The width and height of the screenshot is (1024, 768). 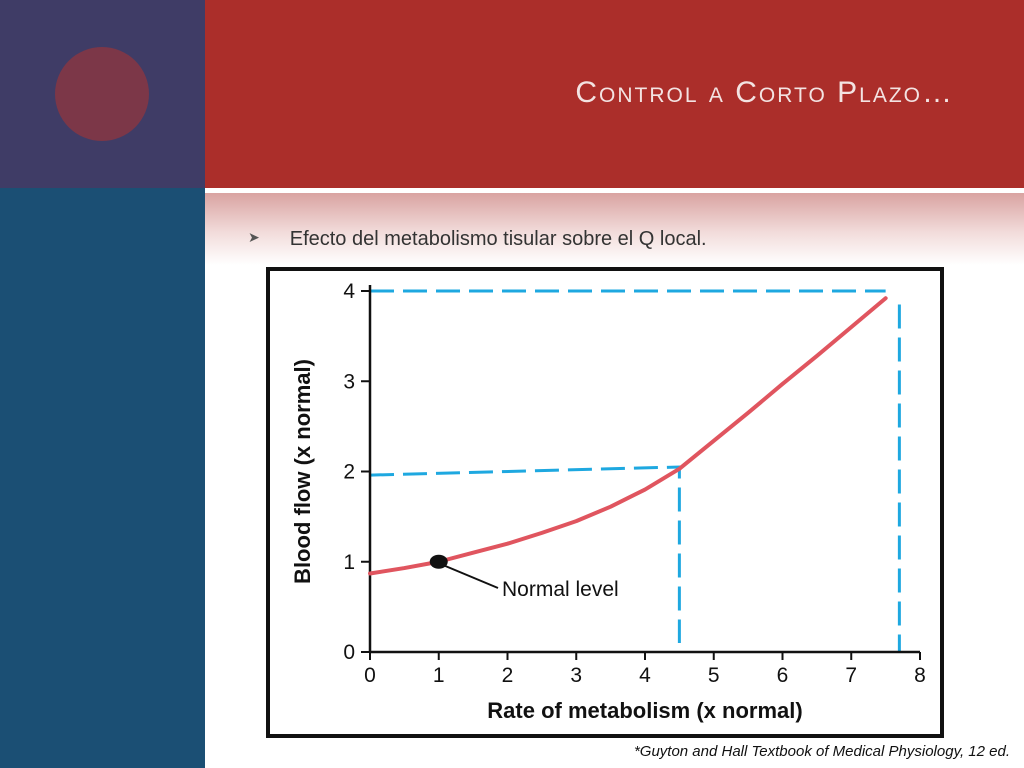 I want to click on y-axis-label: Blood flow (x normal), so click(x=302, y=471).